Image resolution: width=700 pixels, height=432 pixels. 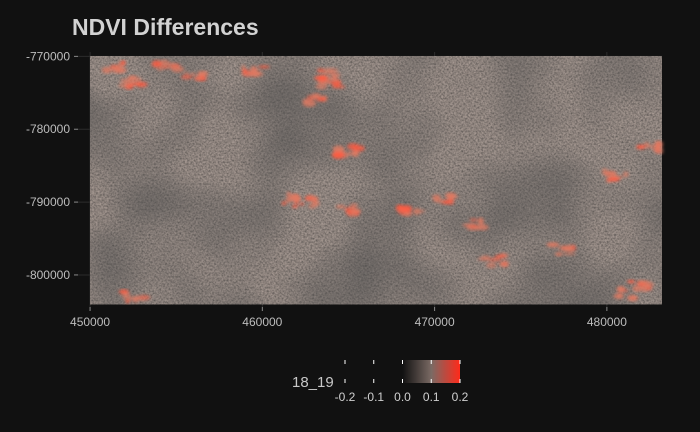 I want to click on legend-label-2: 0.0, so click(x=402, y=397).